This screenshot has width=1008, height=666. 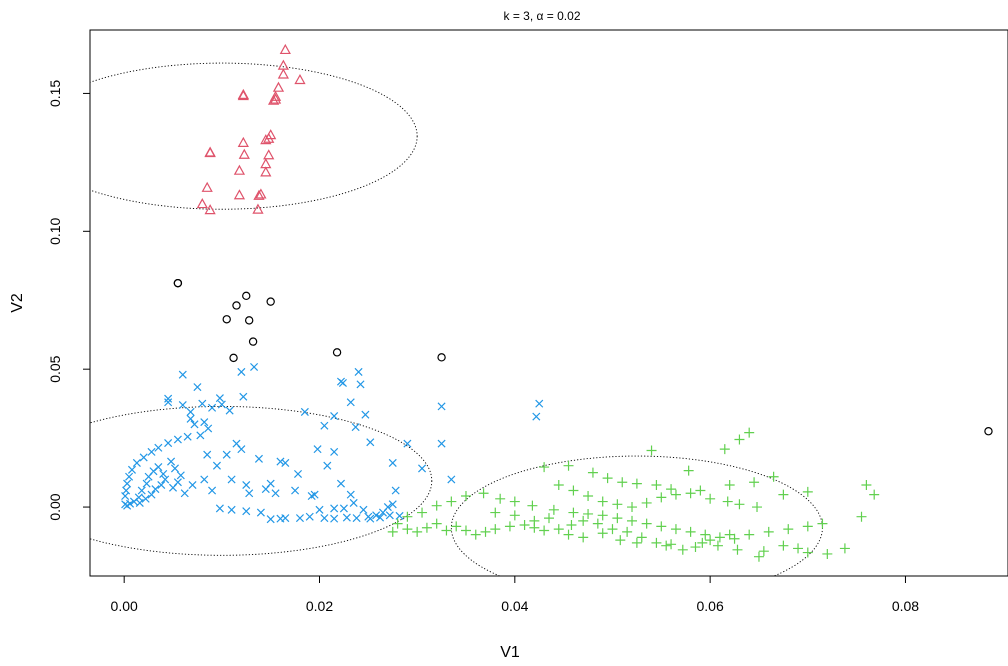 I want to click on x-axis-label: V1, so click(x=510, y=652).